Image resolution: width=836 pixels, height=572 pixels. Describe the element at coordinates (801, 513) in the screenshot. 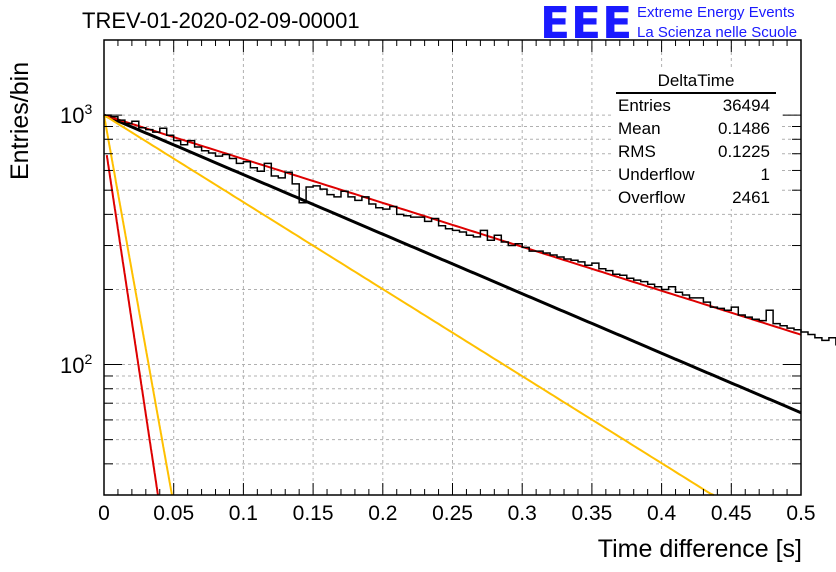

I see `x-tick-label: 0.5` at that location.